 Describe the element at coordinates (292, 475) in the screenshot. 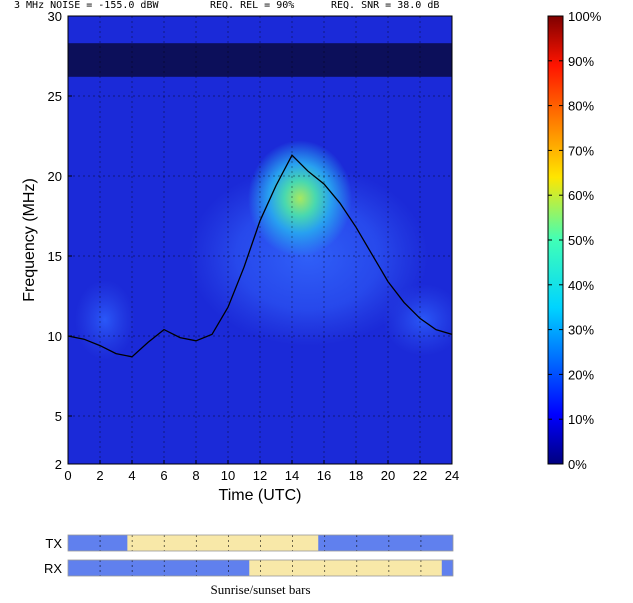

I see `x-tick-label: 14` at that location.